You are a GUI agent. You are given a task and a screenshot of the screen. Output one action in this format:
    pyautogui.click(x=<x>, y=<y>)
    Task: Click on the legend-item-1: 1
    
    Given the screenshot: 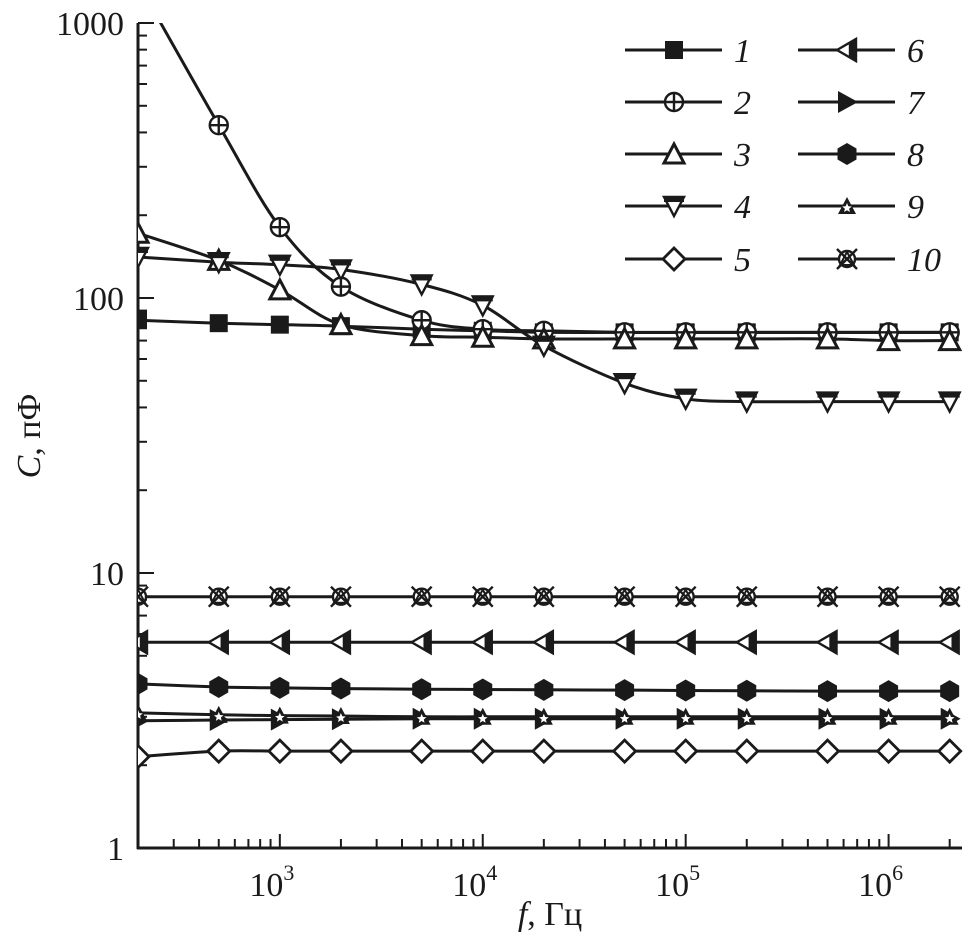 What is the action you would take?
    pyautogui.click(x=688, y=51)
    